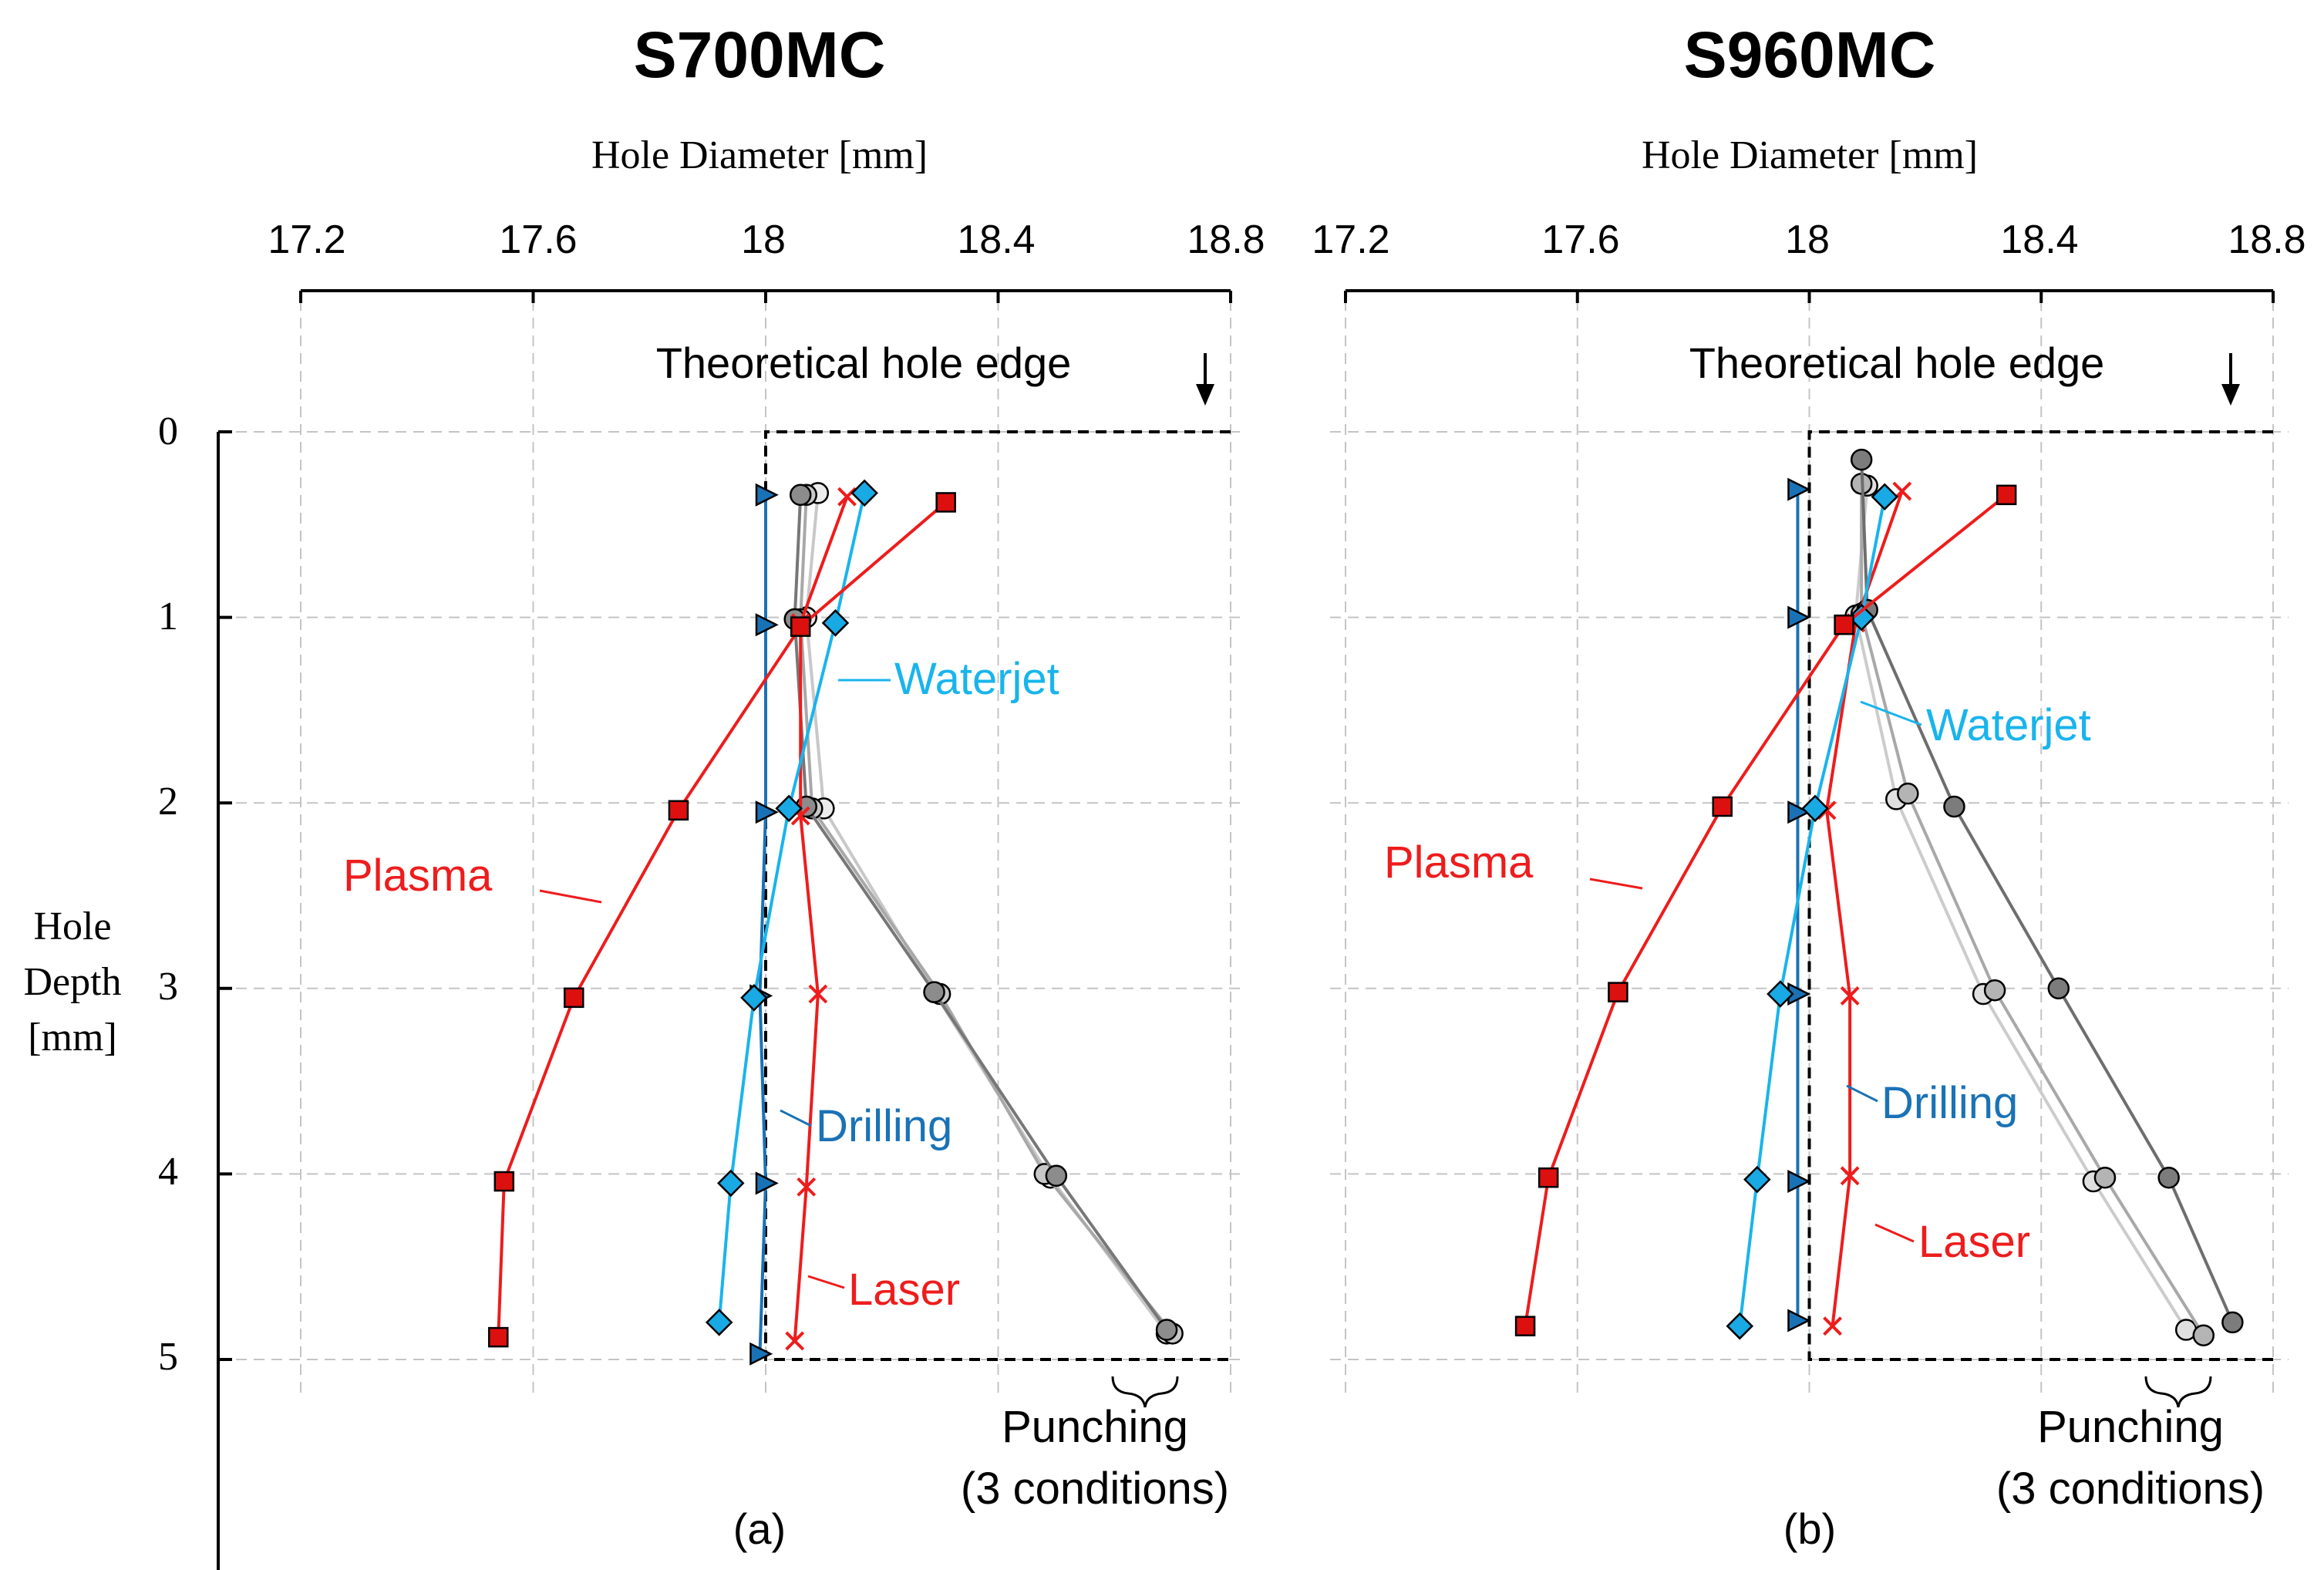 This screenshot has width=2324, height=1570. What do you see at coordinates (168, 1357) in the screenshot?
I see `panel-a-y-tick-label: 5` at bounding box center [168, 1357].